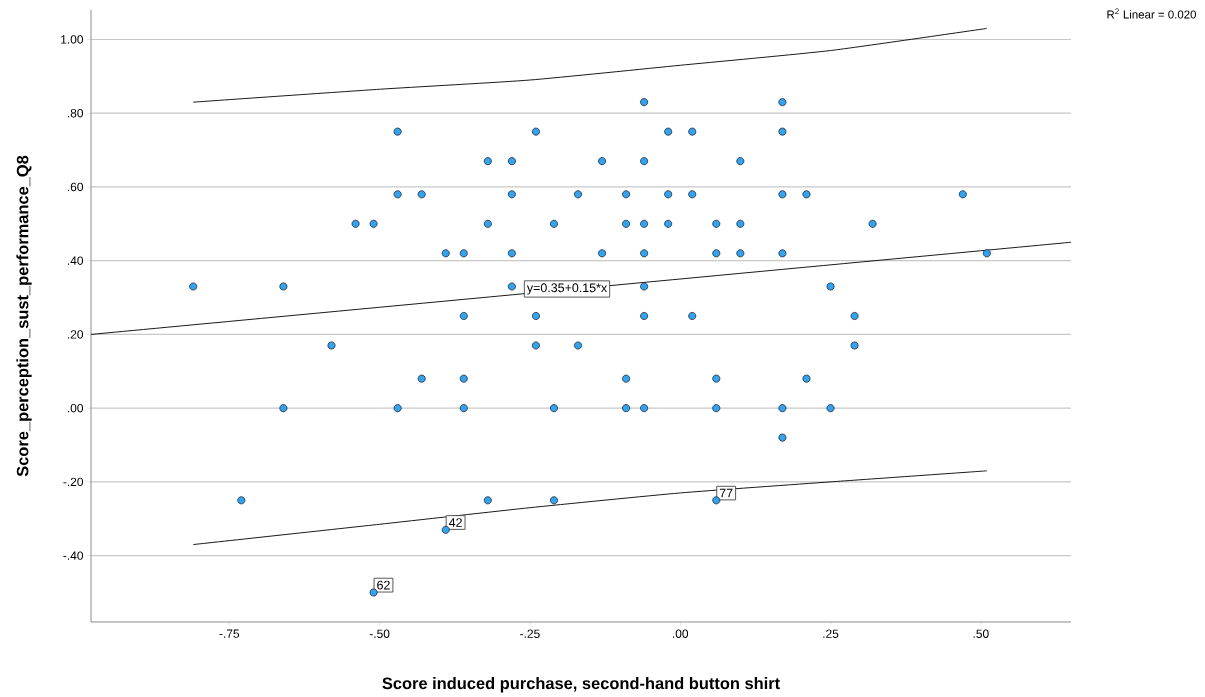 The width and height of the screenshot is (1205, 697). I want to click on x-tick-label: -.50, so click(379, 633).